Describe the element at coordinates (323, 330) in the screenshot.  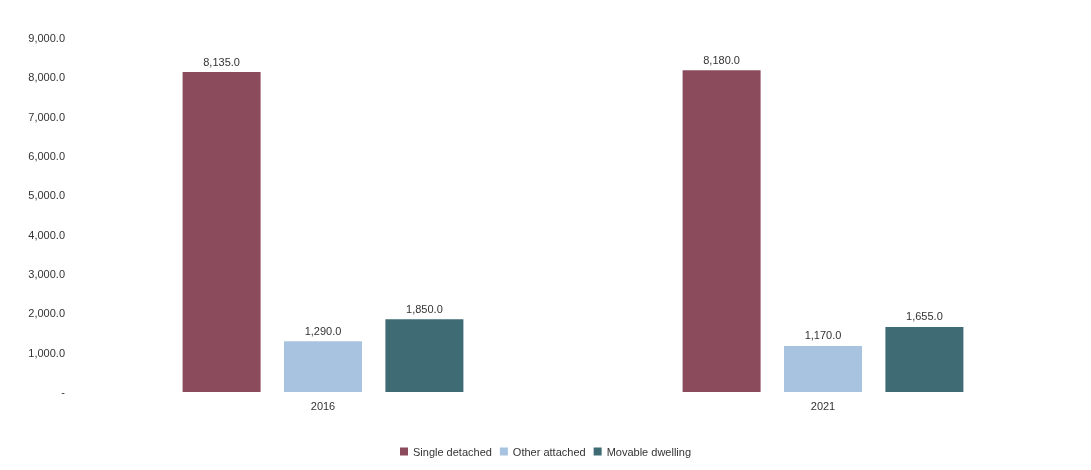
I see `data-label: 1,290.0` at that location.